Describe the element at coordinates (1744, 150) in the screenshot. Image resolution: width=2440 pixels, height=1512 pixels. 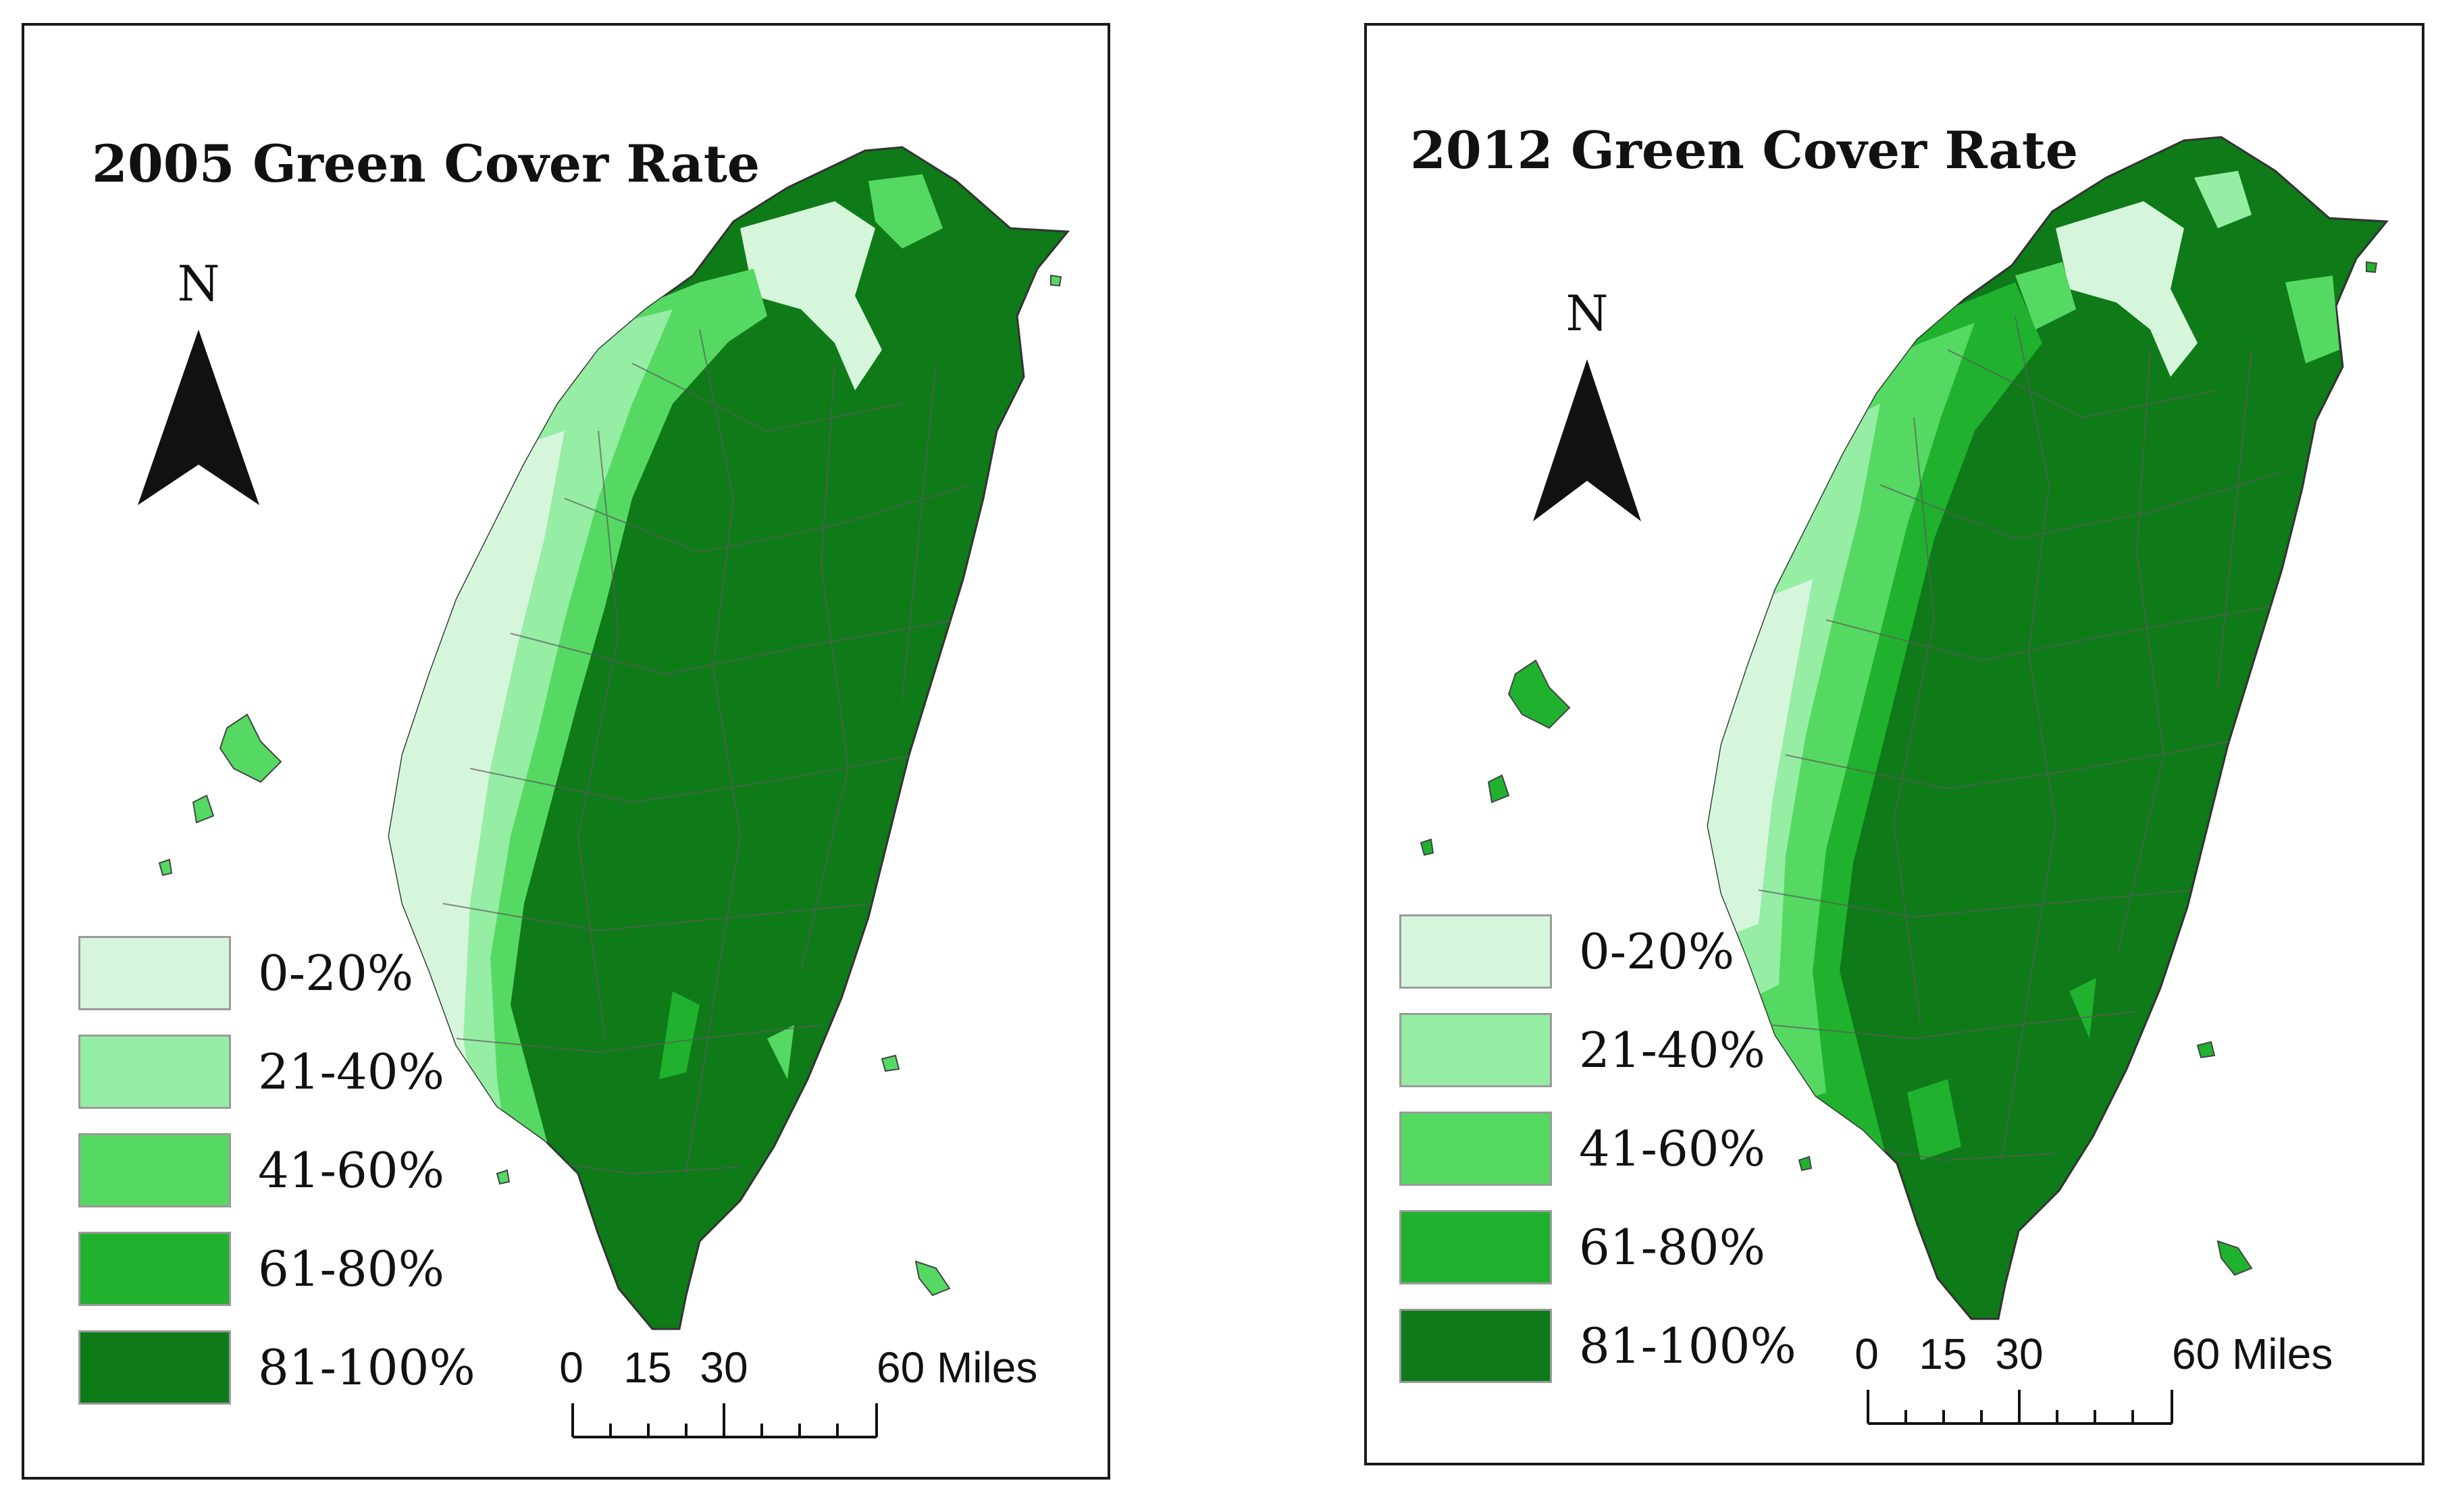
I see `map-title: 2012 Green Cover Rate` at that location.